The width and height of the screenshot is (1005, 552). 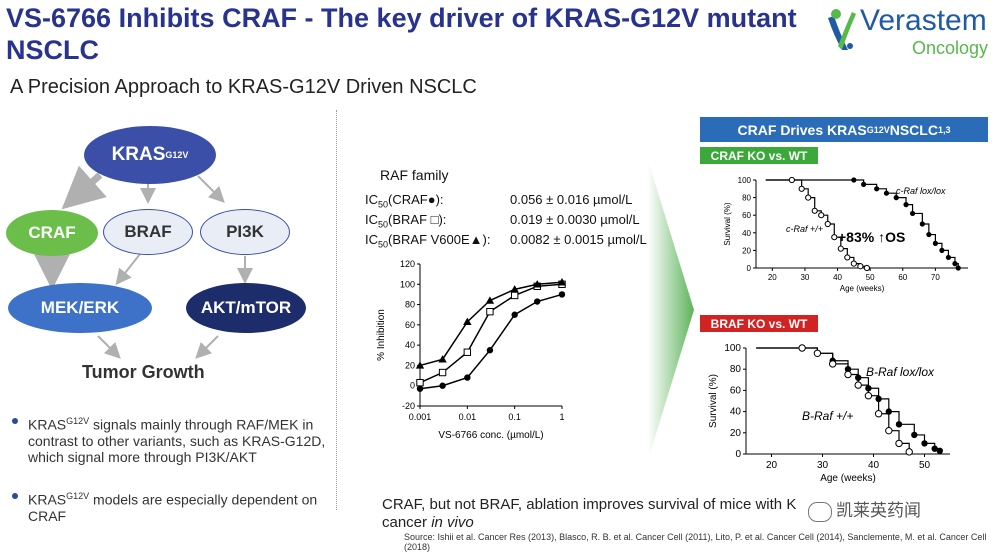 I want to click on x-tick-label: 0.1, so click(x=514, y=417).